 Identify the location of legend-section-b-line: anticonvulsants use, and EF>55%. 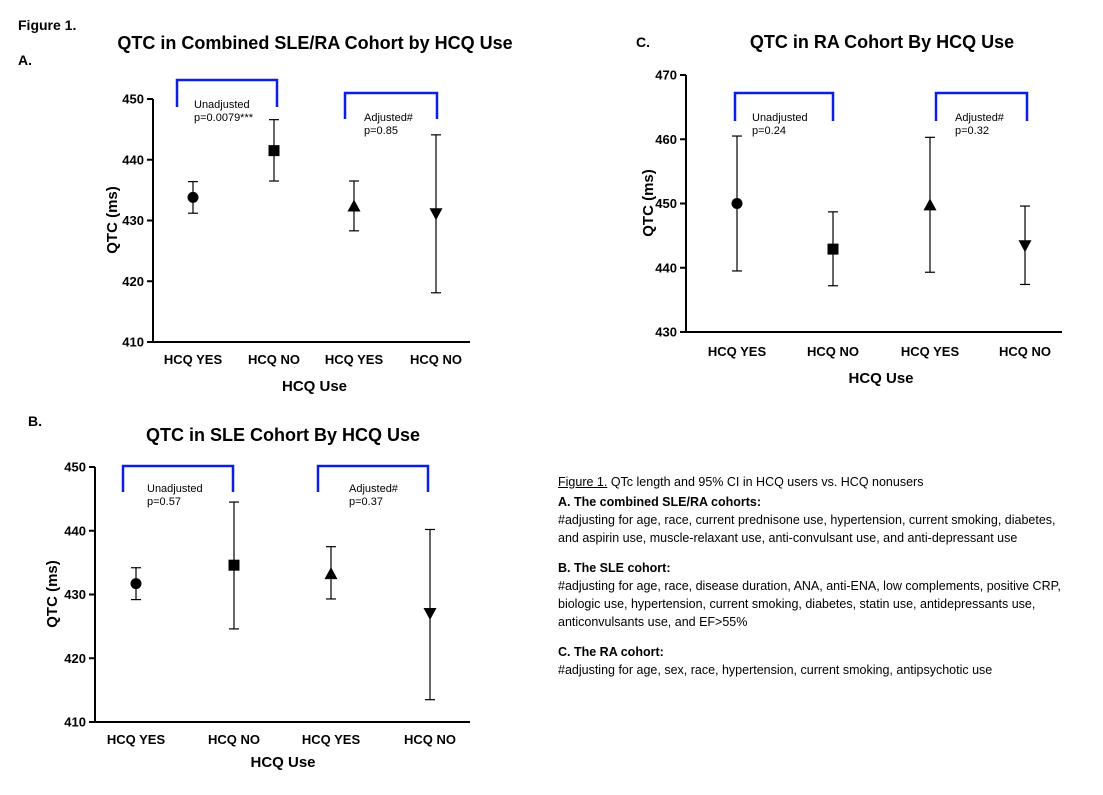
(653, 622).